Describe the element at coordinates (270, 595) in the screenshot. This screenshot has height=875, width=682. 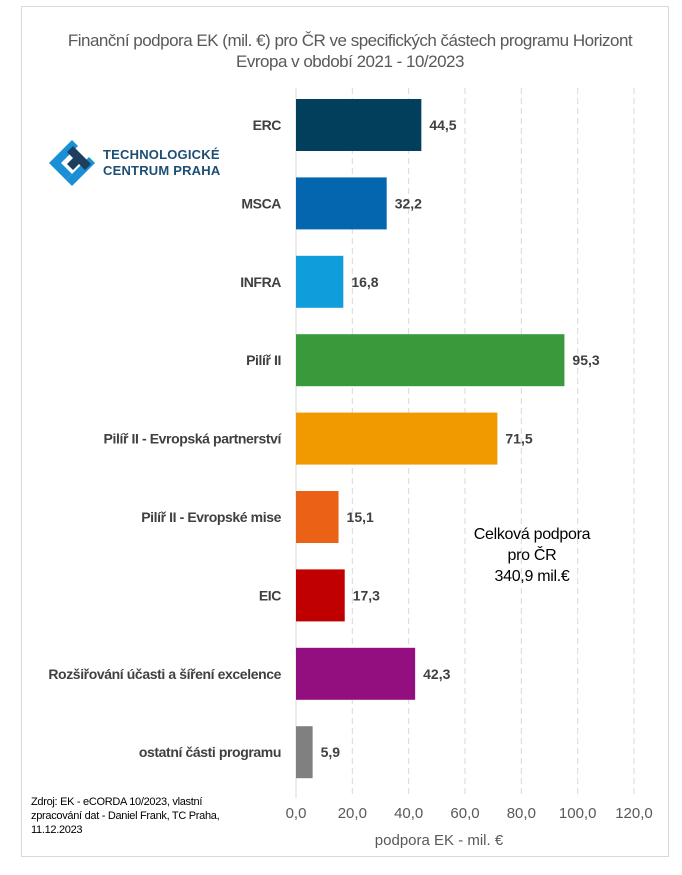
I see `category-label: EIC` at that location.